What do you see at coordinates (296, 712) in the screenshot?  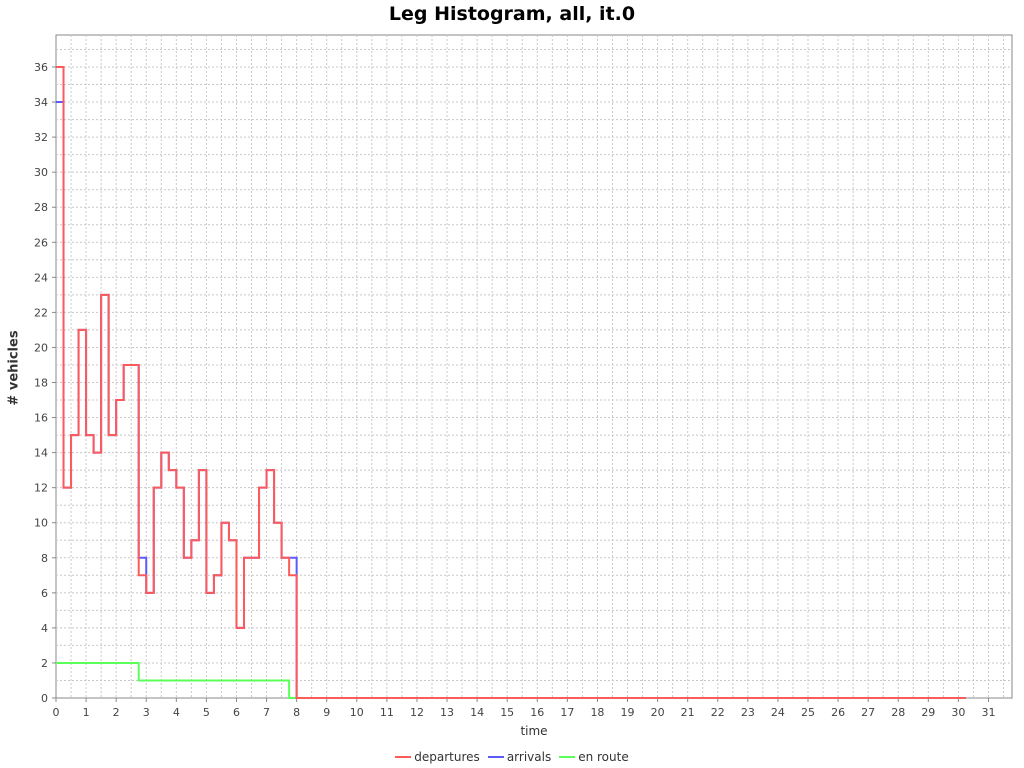 I see `x-tick-label: 8` at bounding box center [296, 712].